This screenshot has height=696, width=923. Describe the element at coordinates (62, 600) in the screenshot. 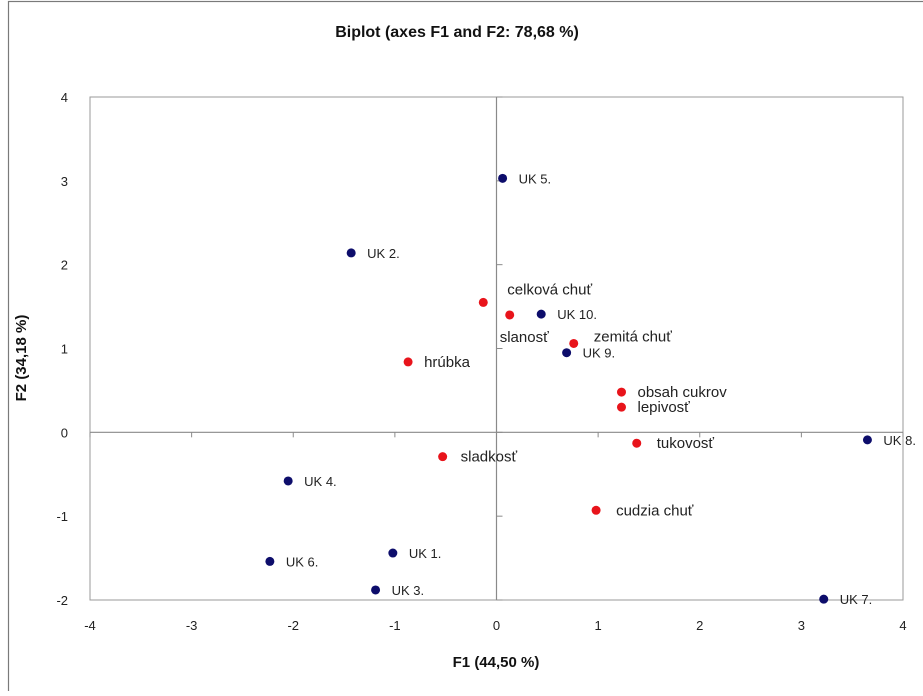

I see `y-tick-label: -2` at that location.